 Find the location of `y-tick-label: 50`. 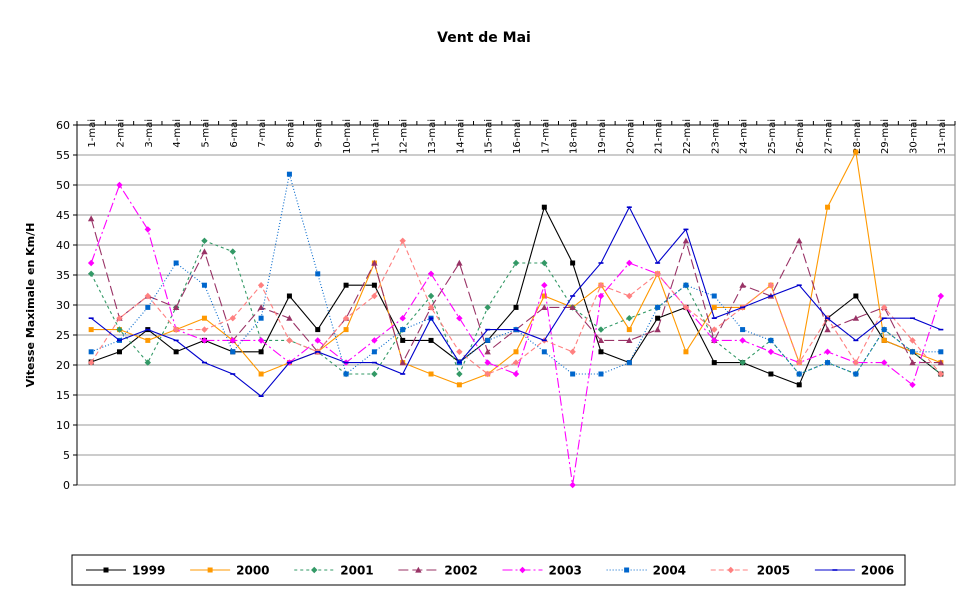

y-tick-label: 50 is located at coordinates (63, 185).